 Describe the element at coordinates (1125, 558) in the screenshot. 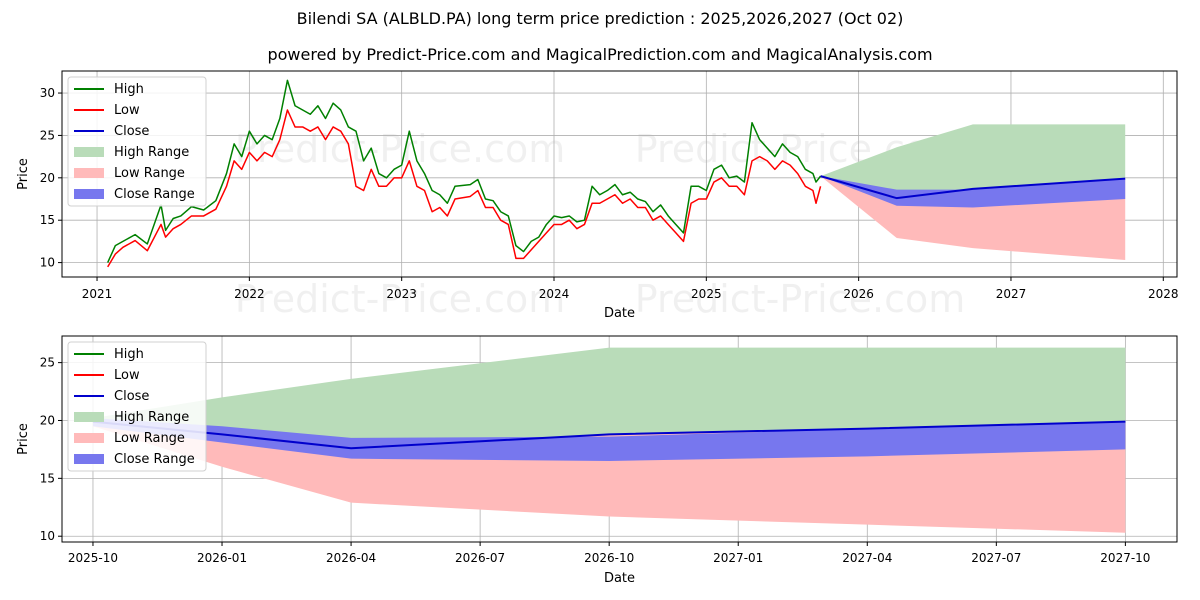

I see `x-tick-label: 2027-10` at that location.